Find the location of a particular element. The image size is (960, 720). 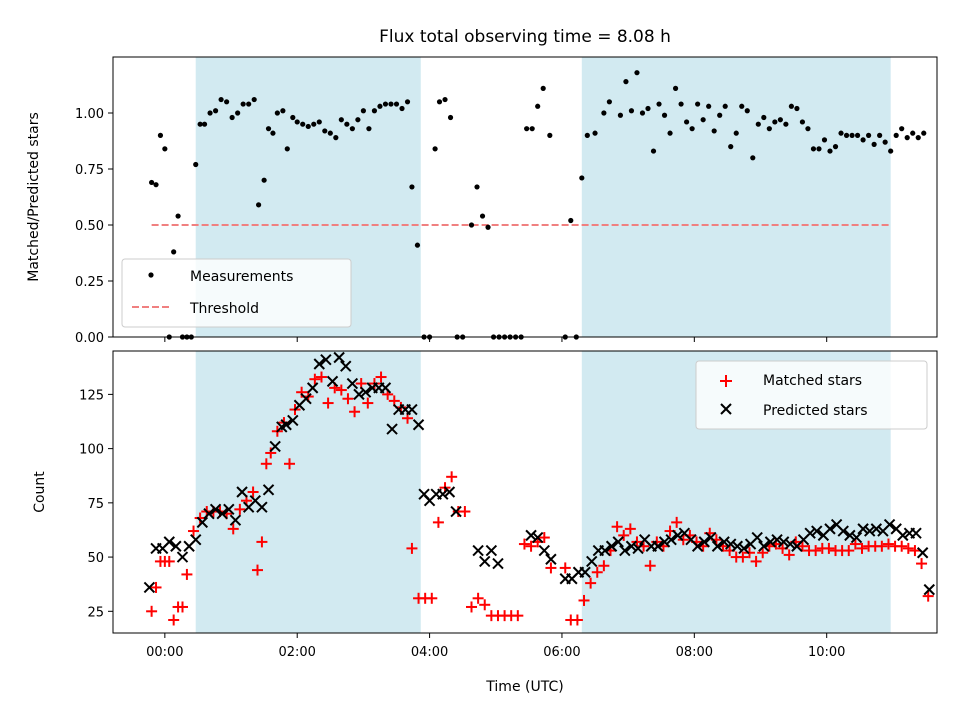

matched-legend-marker is located at coordinates (726, 381).